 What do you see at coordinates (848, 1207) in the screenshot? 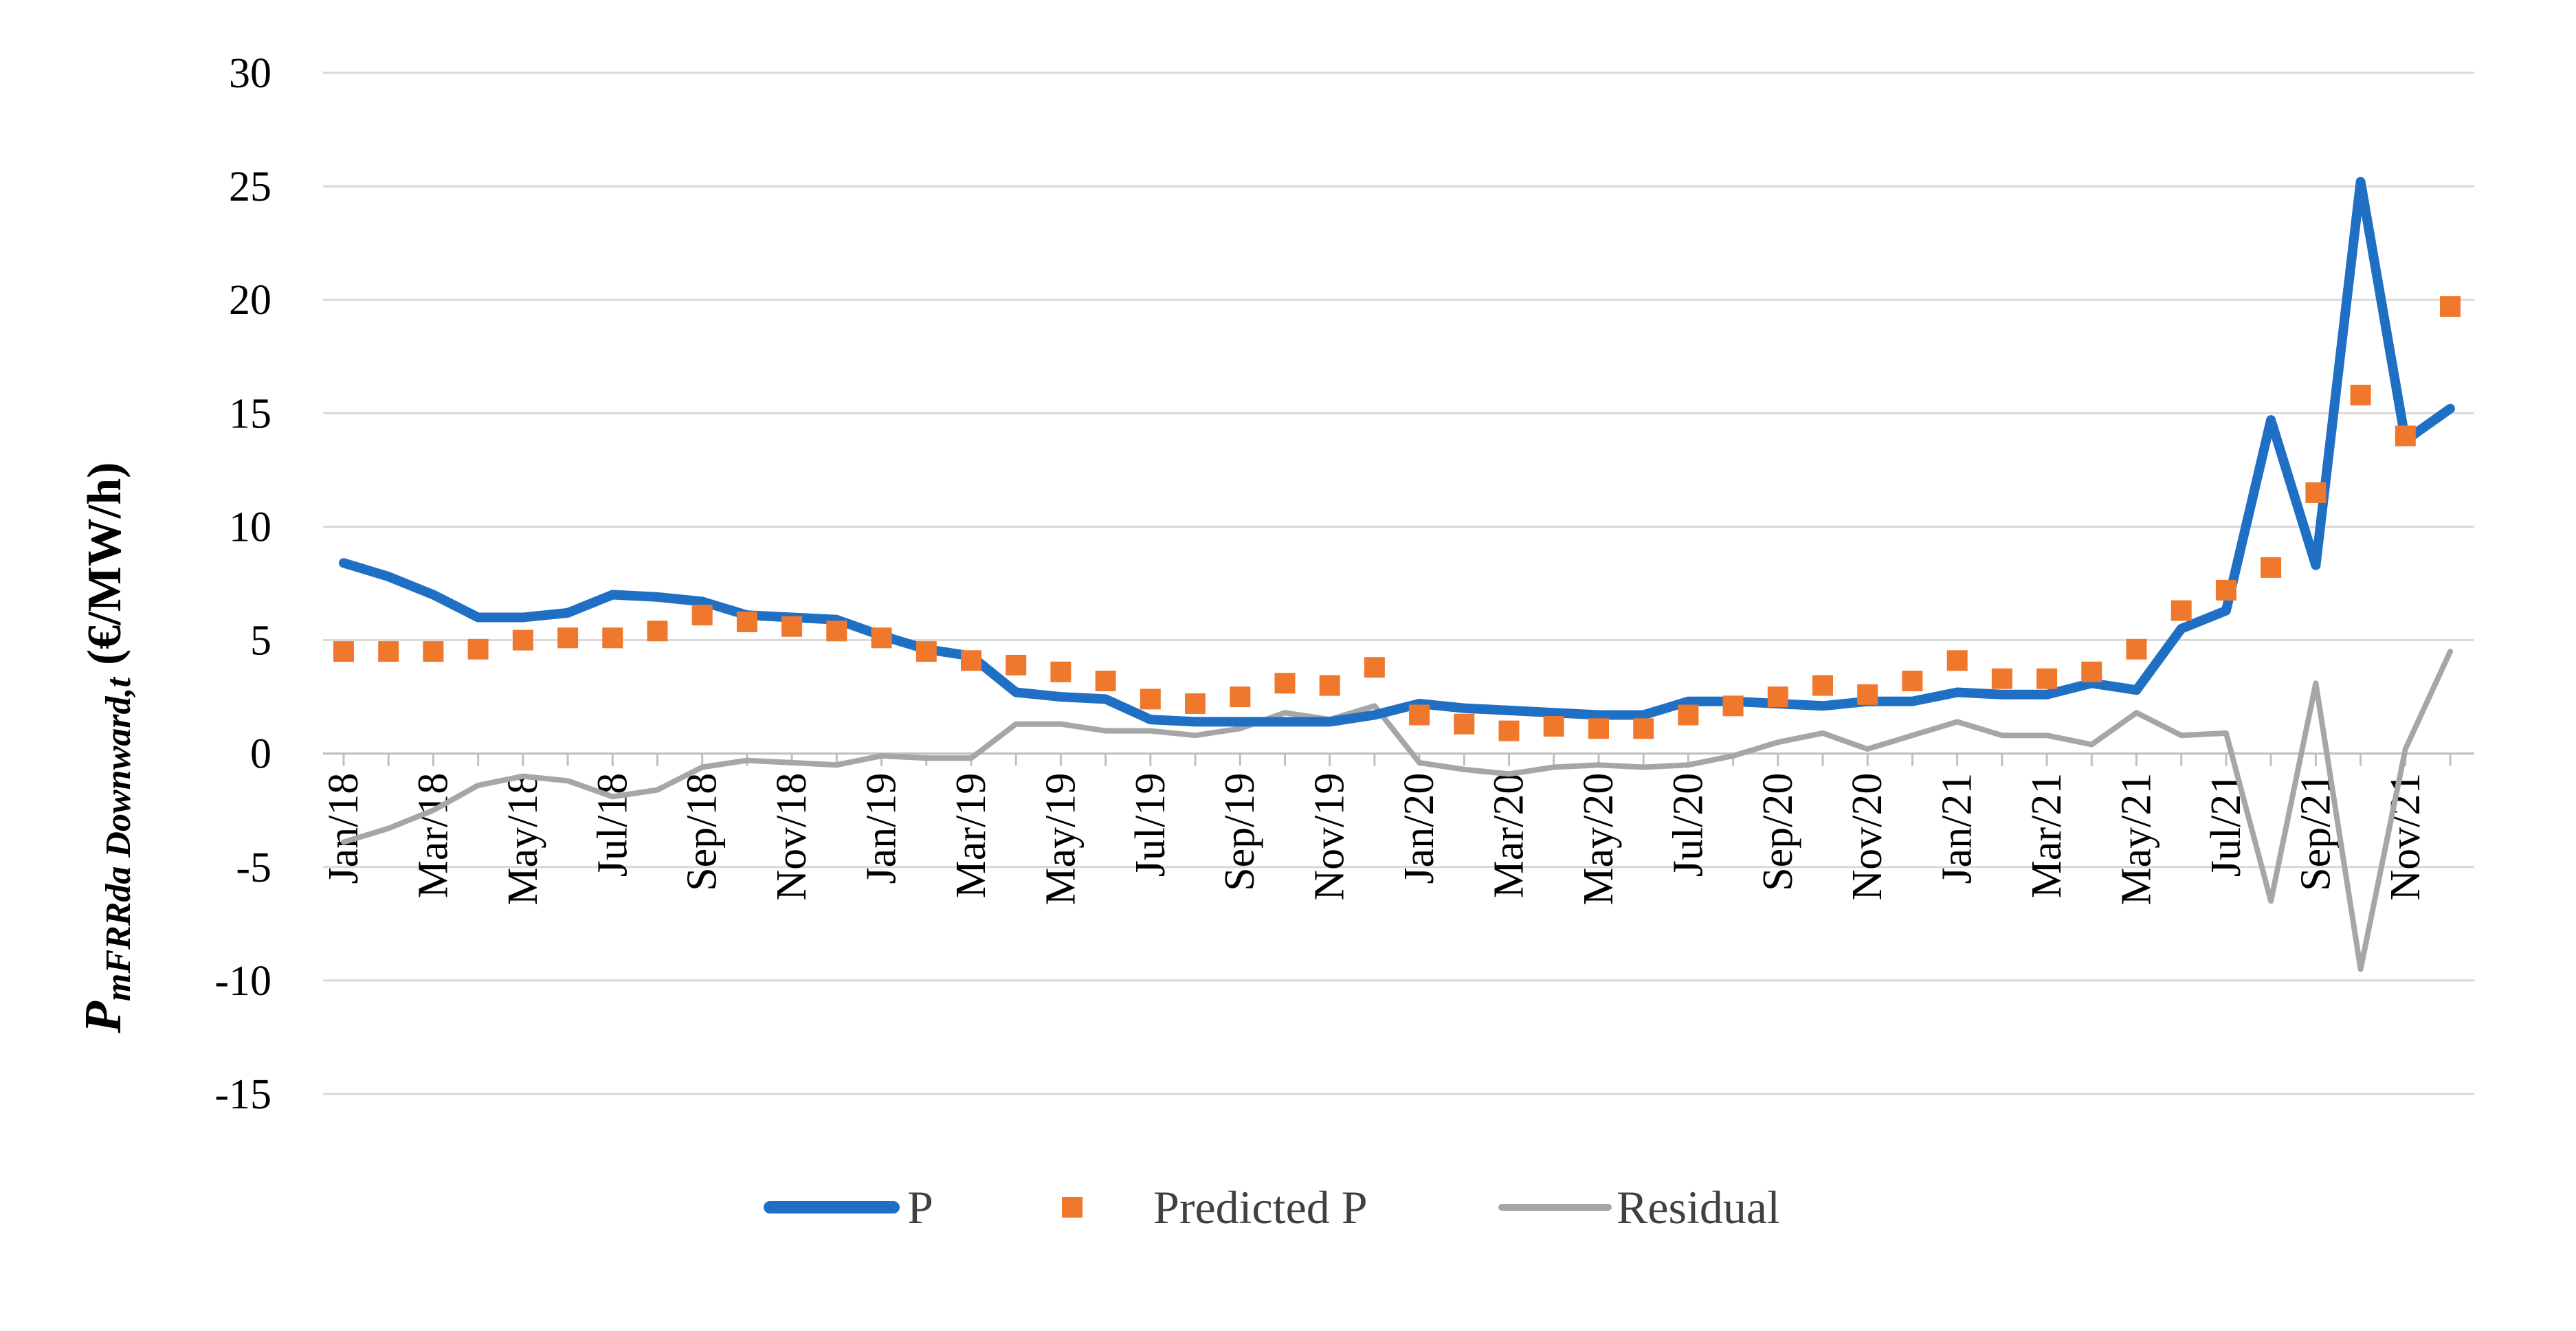
I see `legend-item-p: P` at bounding box center [848, 1207].